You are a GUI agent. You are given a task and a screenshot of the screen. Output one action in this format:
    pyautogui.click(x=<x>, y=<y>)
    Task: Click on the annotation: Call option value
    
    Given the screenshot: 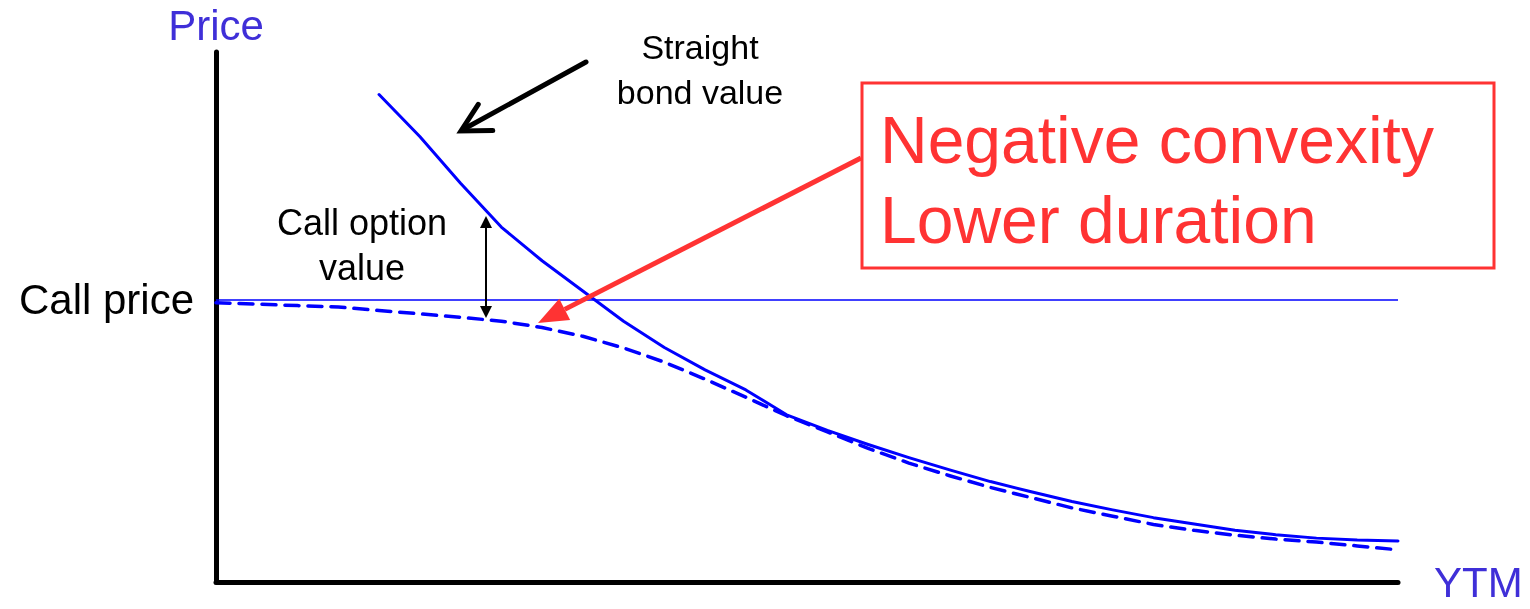 What is the action you would take?
    pyautogui.click(x=362, y=245)
    